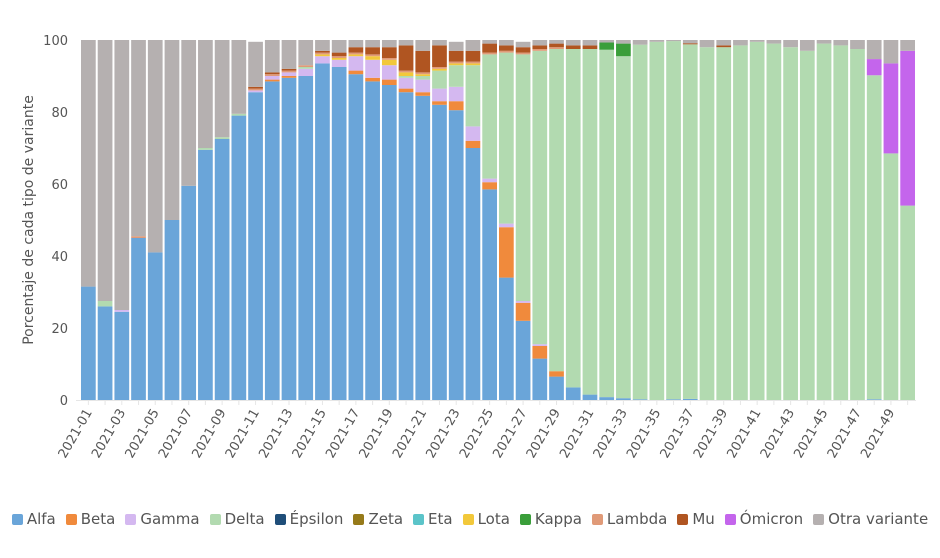  Describe the element at coordinates (550, 519) in the screenshot. I see `legend-item: Kappa` at that location.